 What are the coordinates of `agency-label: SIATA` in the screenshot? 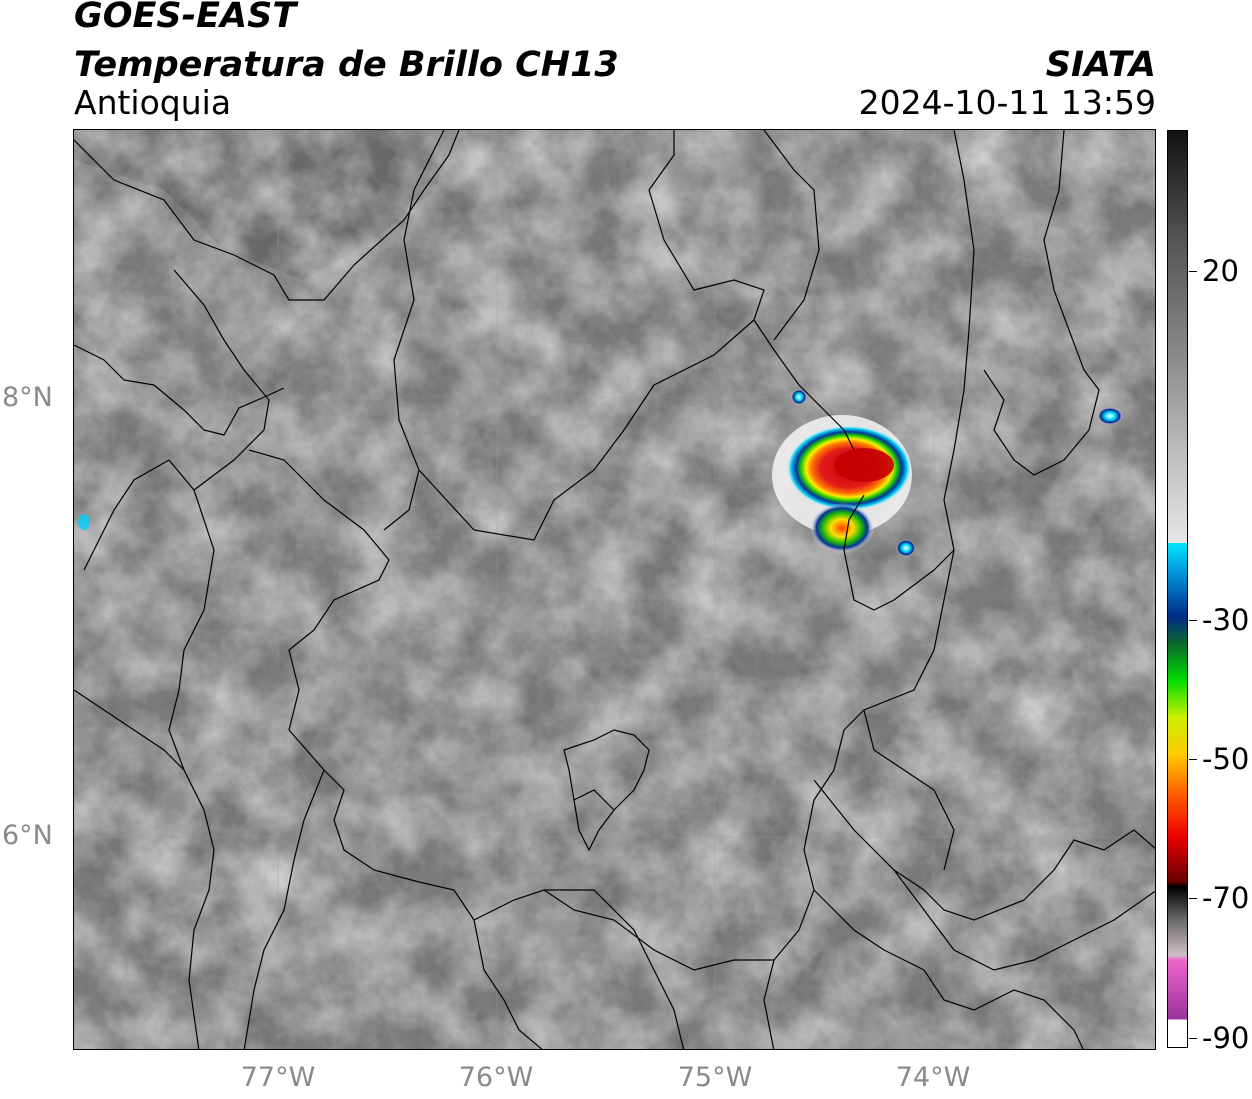 It's located at (1100, 65).